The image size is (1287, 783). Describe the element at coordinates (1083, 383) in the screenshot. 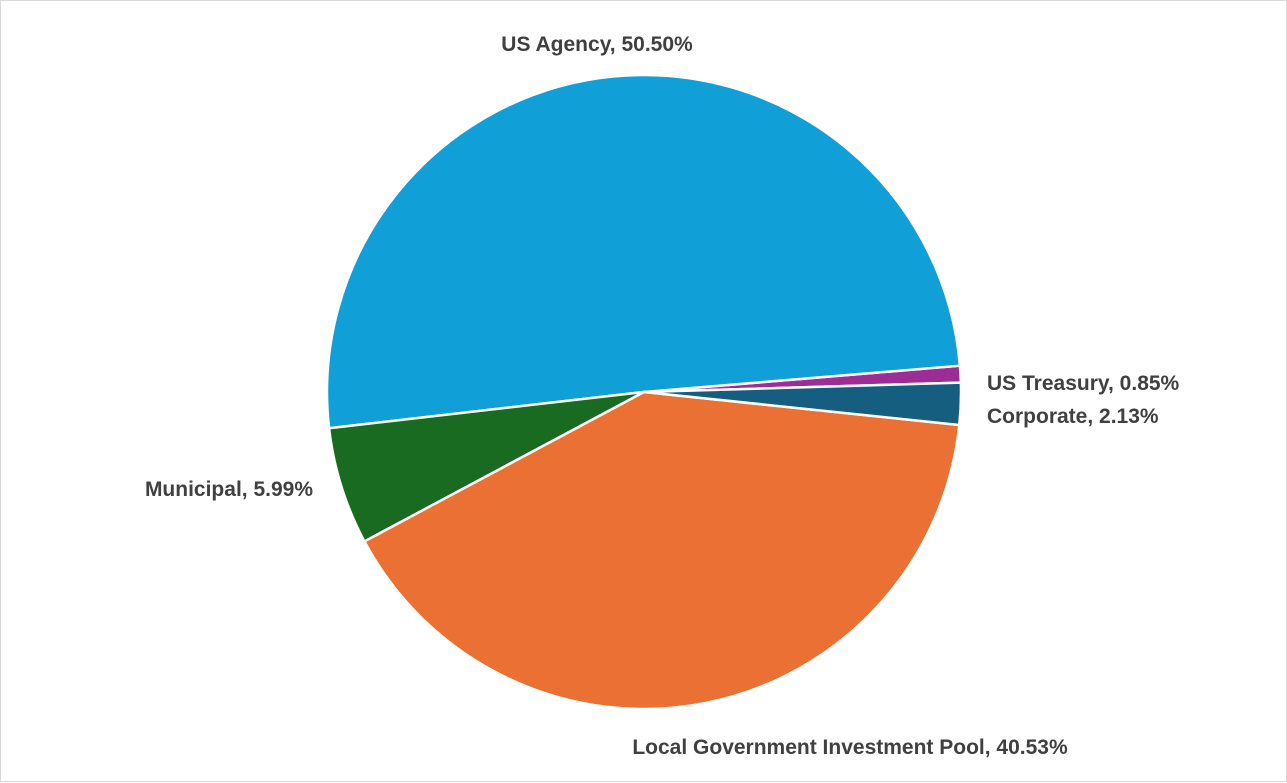

I see `label-us-treasury: US Treasury, 0.85%` at that location.